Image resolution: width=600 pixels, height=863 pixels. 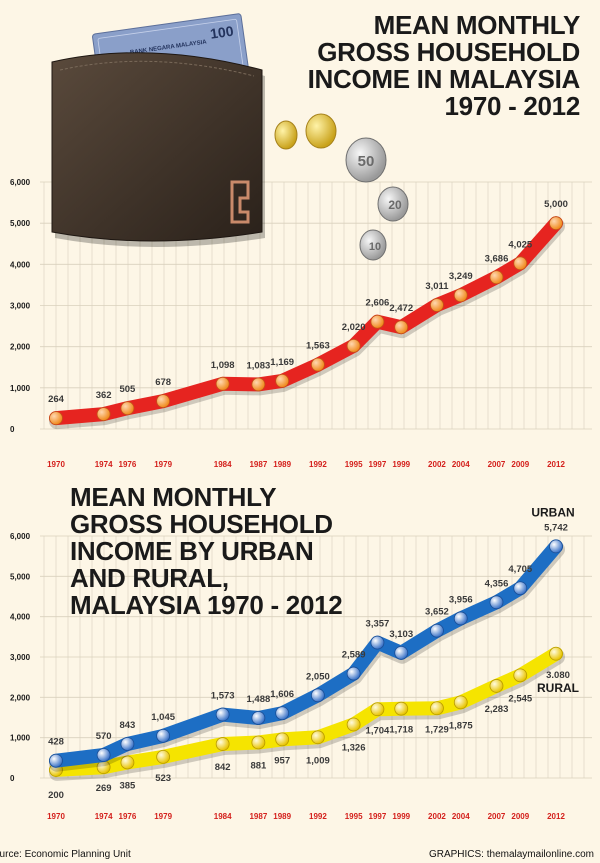 I want to click on bottom-rural-data-label: 200, so click(x=56, y=795).